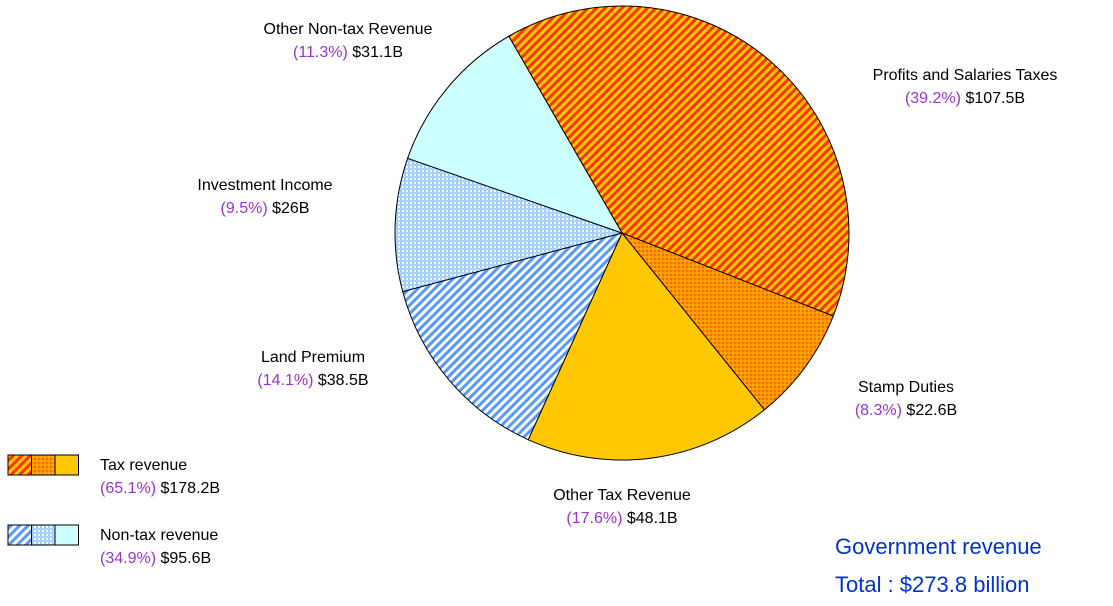  What do you see at coordinates (348, 29) in the screenshot?
I see `slice-label: Other Non-tax Revenue` at bounding box center [348, 29].